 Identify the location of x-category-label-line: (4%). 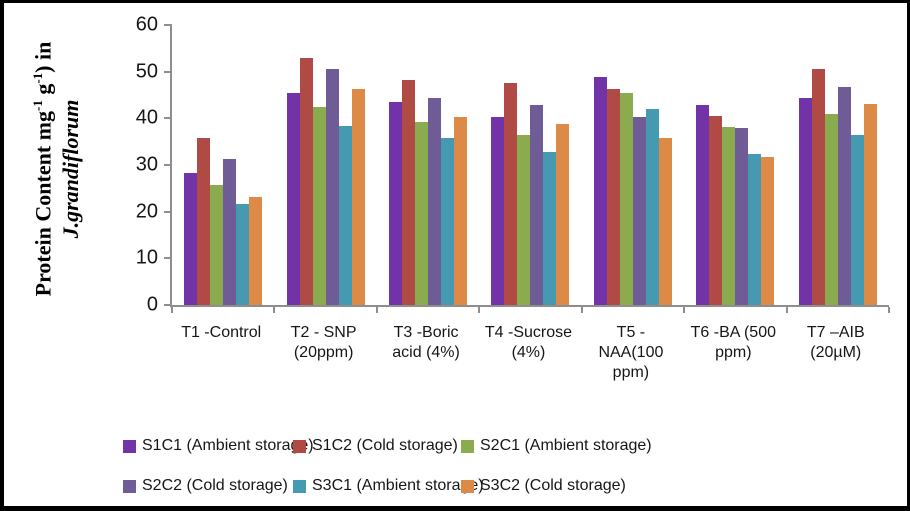
(528, 352).